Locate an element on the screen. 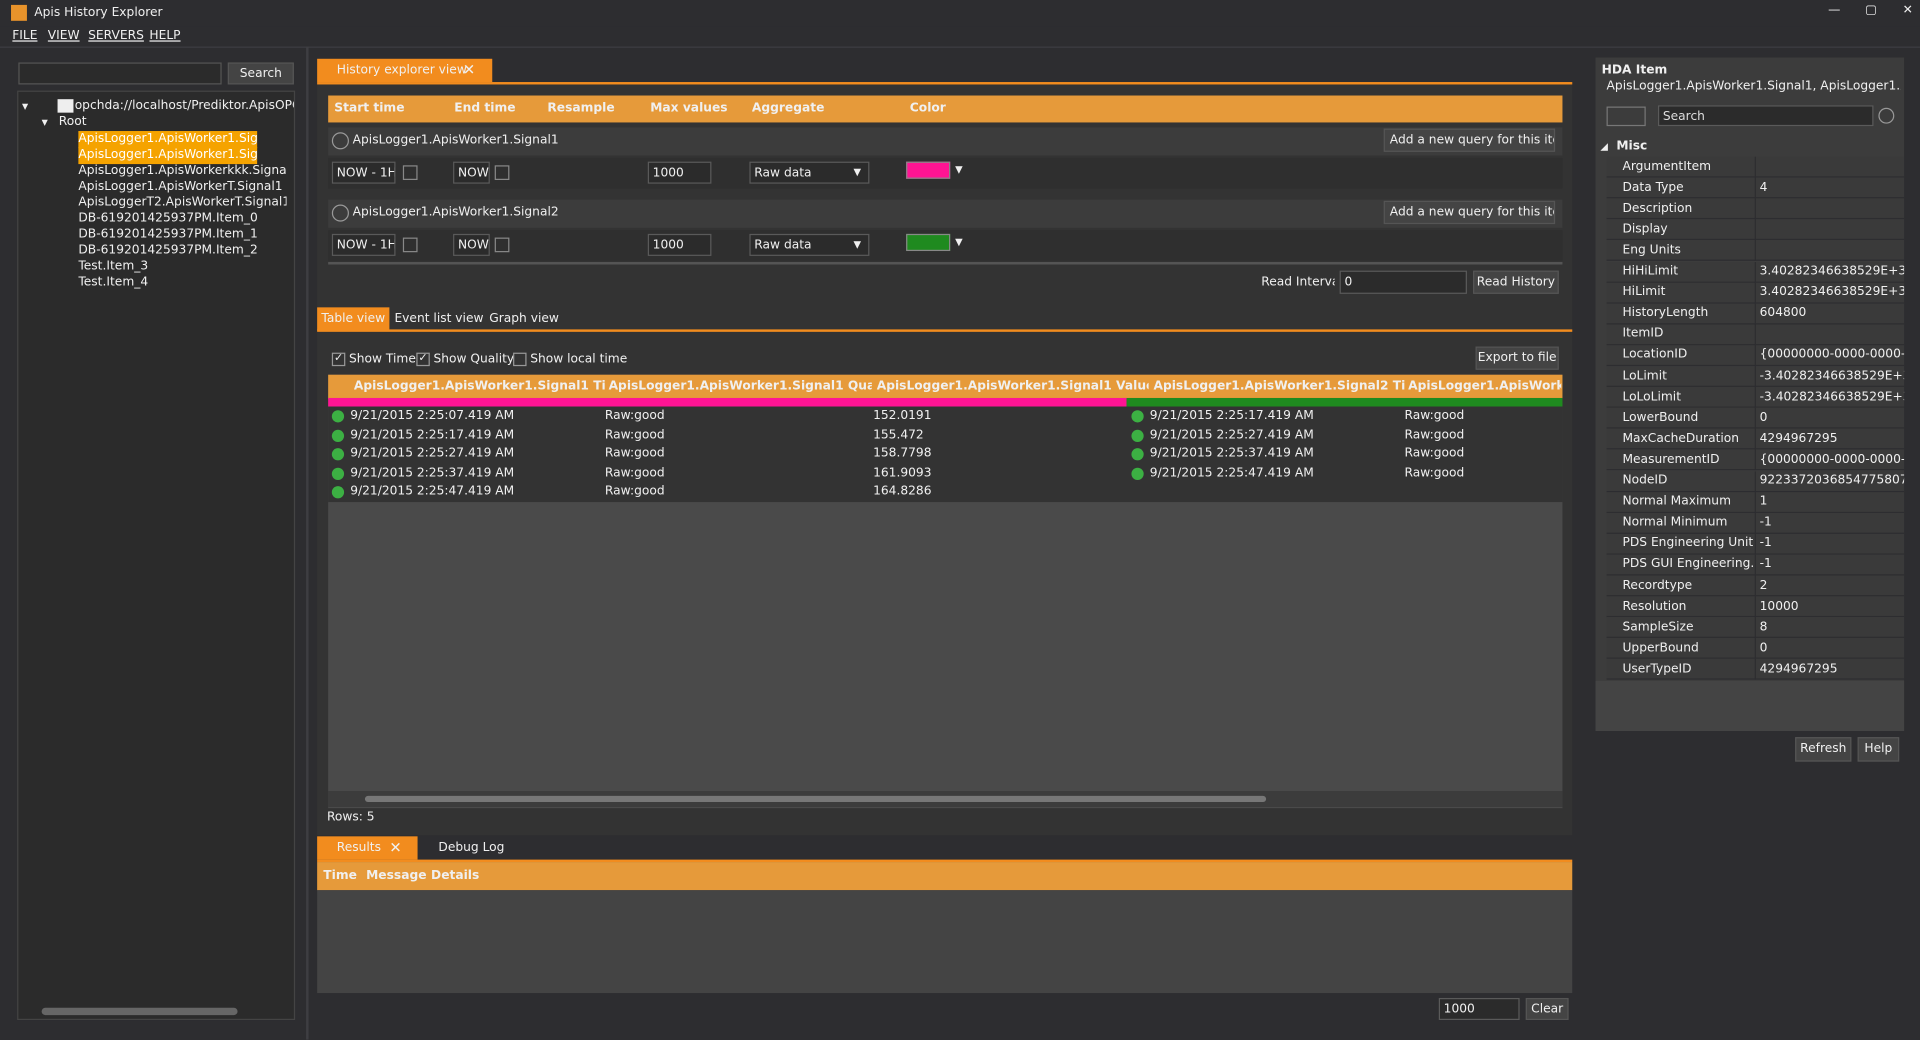 Image resolution: width=1920 pixels, height=1040 pixels. table-cell: 9/21/2015 2:25:27.419 AM is located at coordinates (1272, 435).